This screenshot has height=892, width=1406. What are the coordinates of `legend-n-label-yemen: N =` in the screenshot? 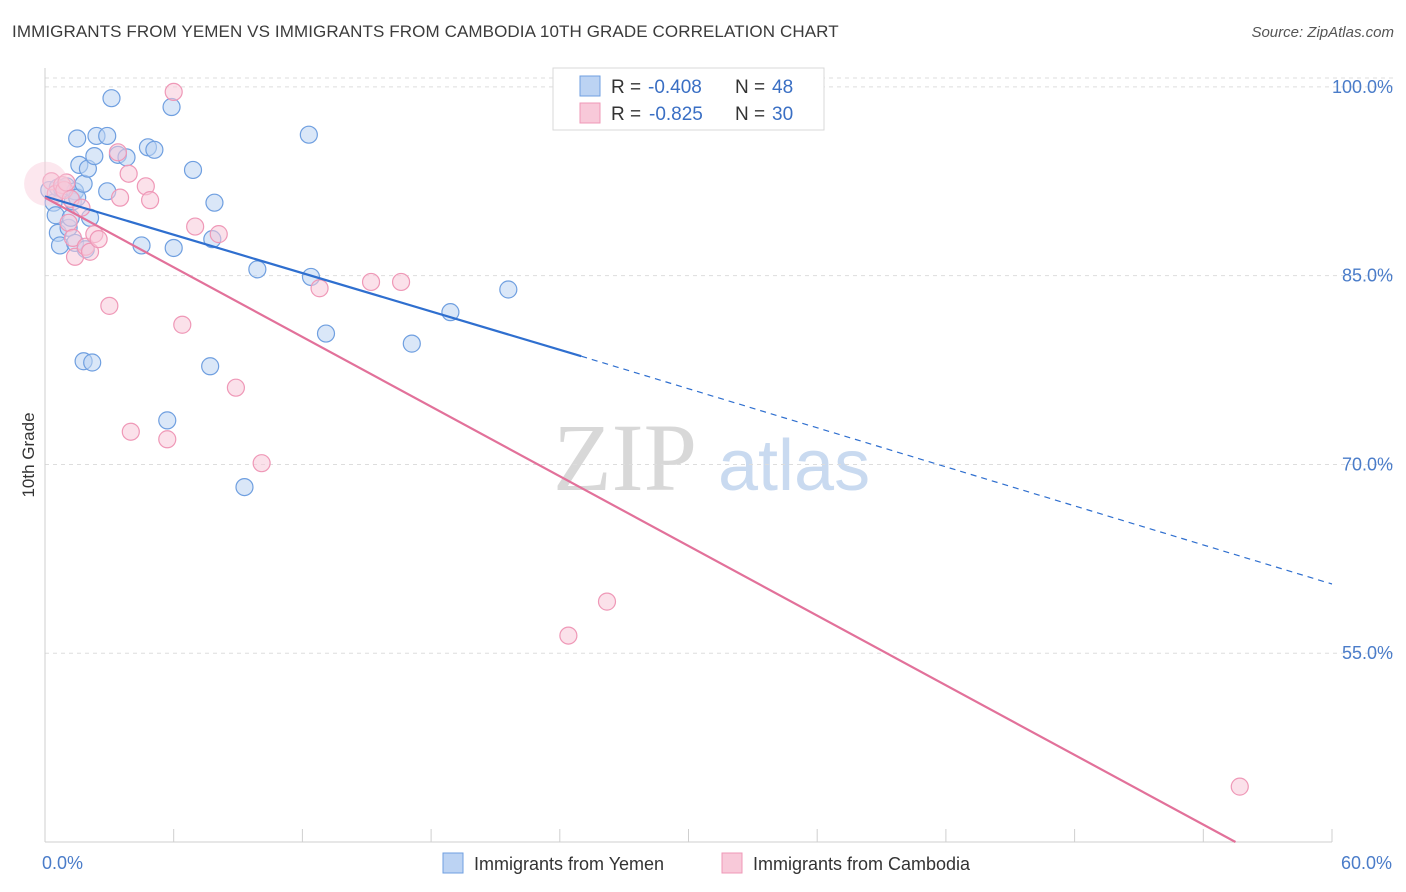 It's located at (750, 87).